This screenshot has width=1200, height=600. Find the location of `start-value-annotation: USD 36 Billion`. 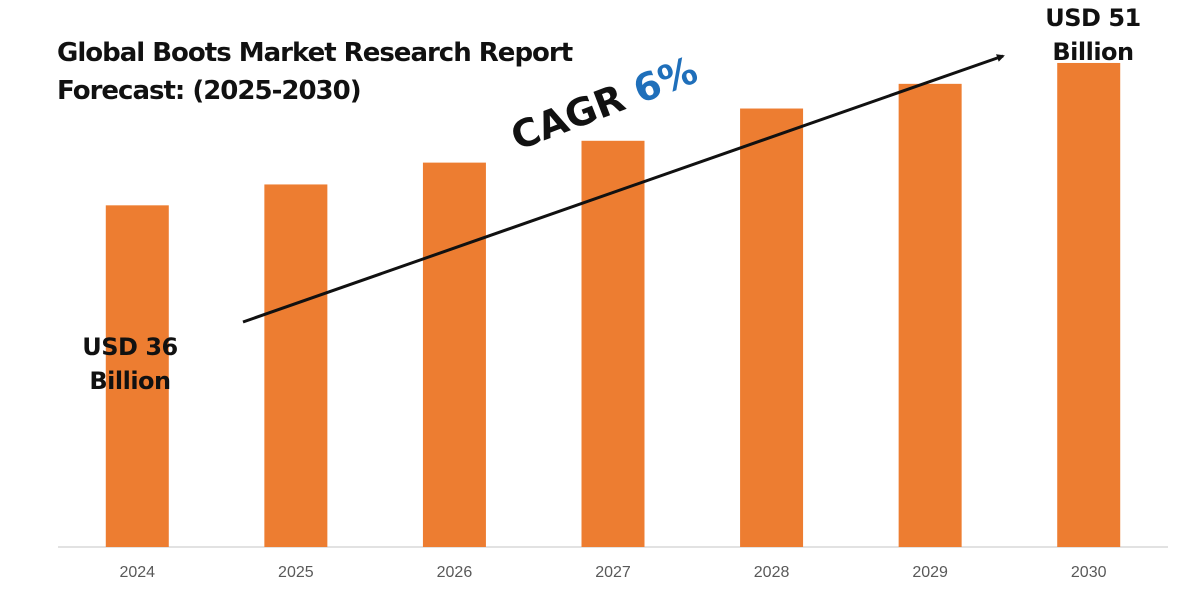

start-value-annotation: USD 36 Billion is located at coordinates (130, 364).